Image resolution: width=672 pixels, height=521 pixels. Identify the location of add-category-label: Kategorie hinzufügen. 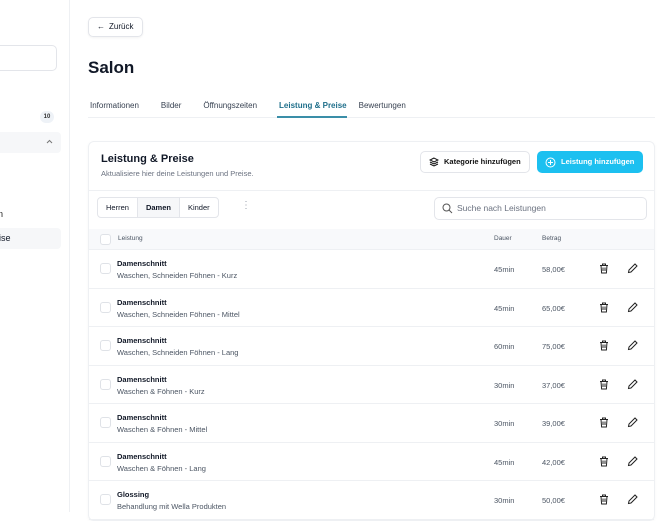
(482, 161).